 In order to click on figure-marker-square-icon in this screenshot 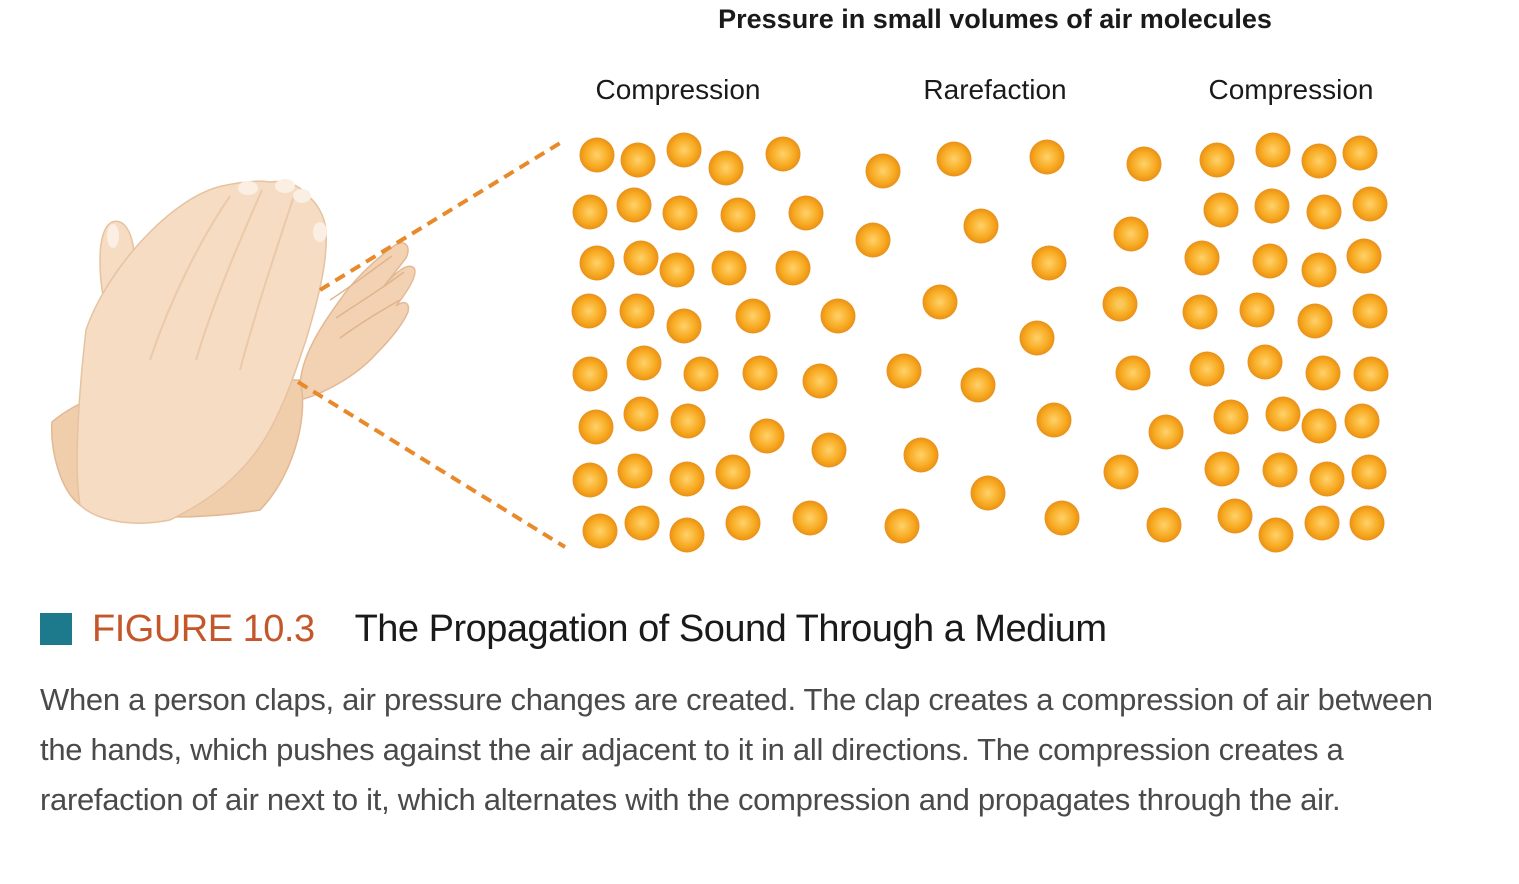, I will do `click(56, 629)`.